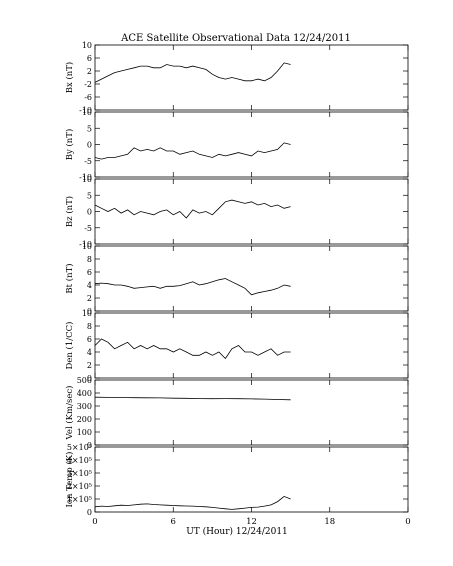  What do you see at coordinates (329, 522) in the screenshot?
I see `x-tick-label: 18` at bounding box center [329, 522].